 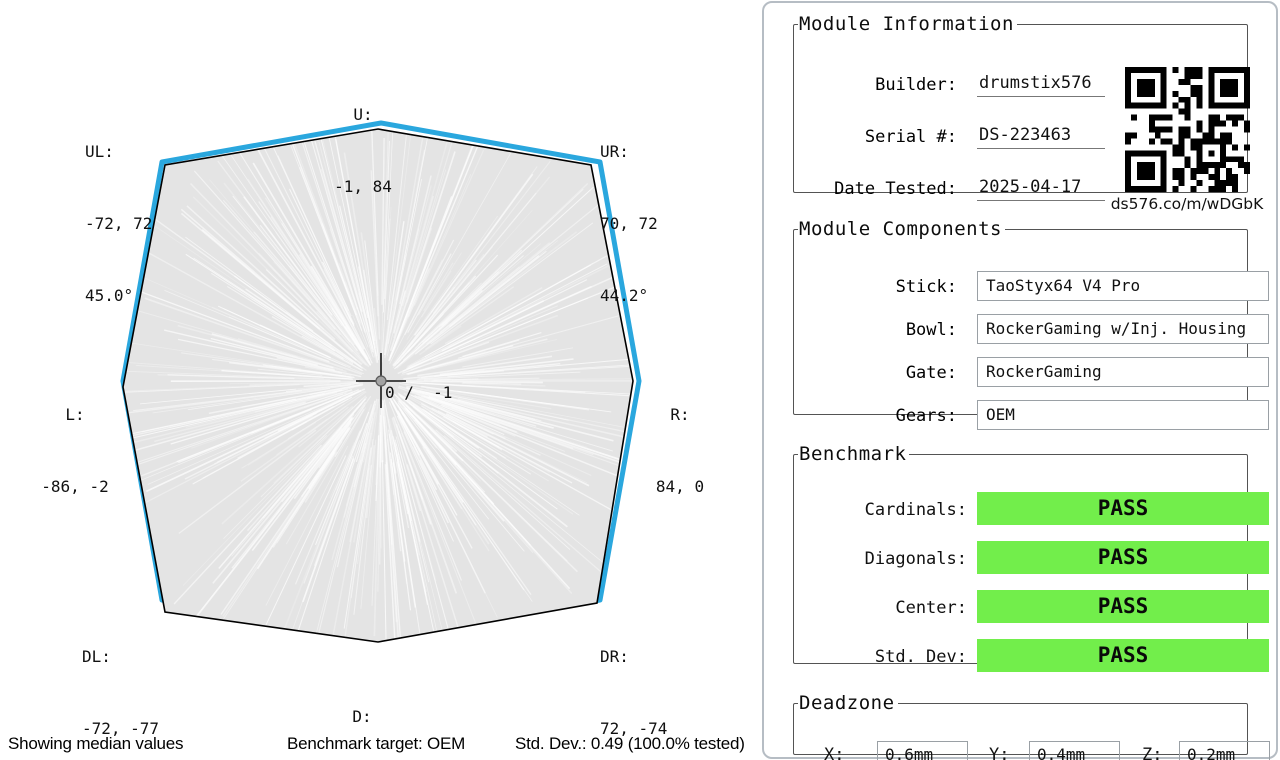 I want to click on plot-label-dl: DL: -72, -77 43.1°, so click(x=120, y=678).